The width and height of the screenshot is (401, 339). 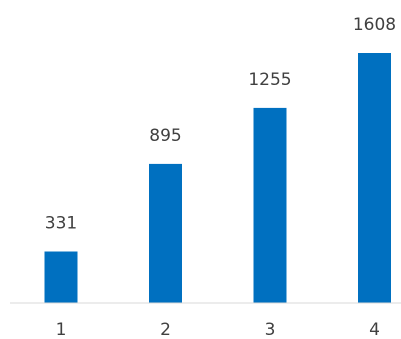 What do you see at coordinates (218, 329) in the screenshot?
I see `x-tick-labels-group: 1 2 3 4` at bounding box center [218, 329].